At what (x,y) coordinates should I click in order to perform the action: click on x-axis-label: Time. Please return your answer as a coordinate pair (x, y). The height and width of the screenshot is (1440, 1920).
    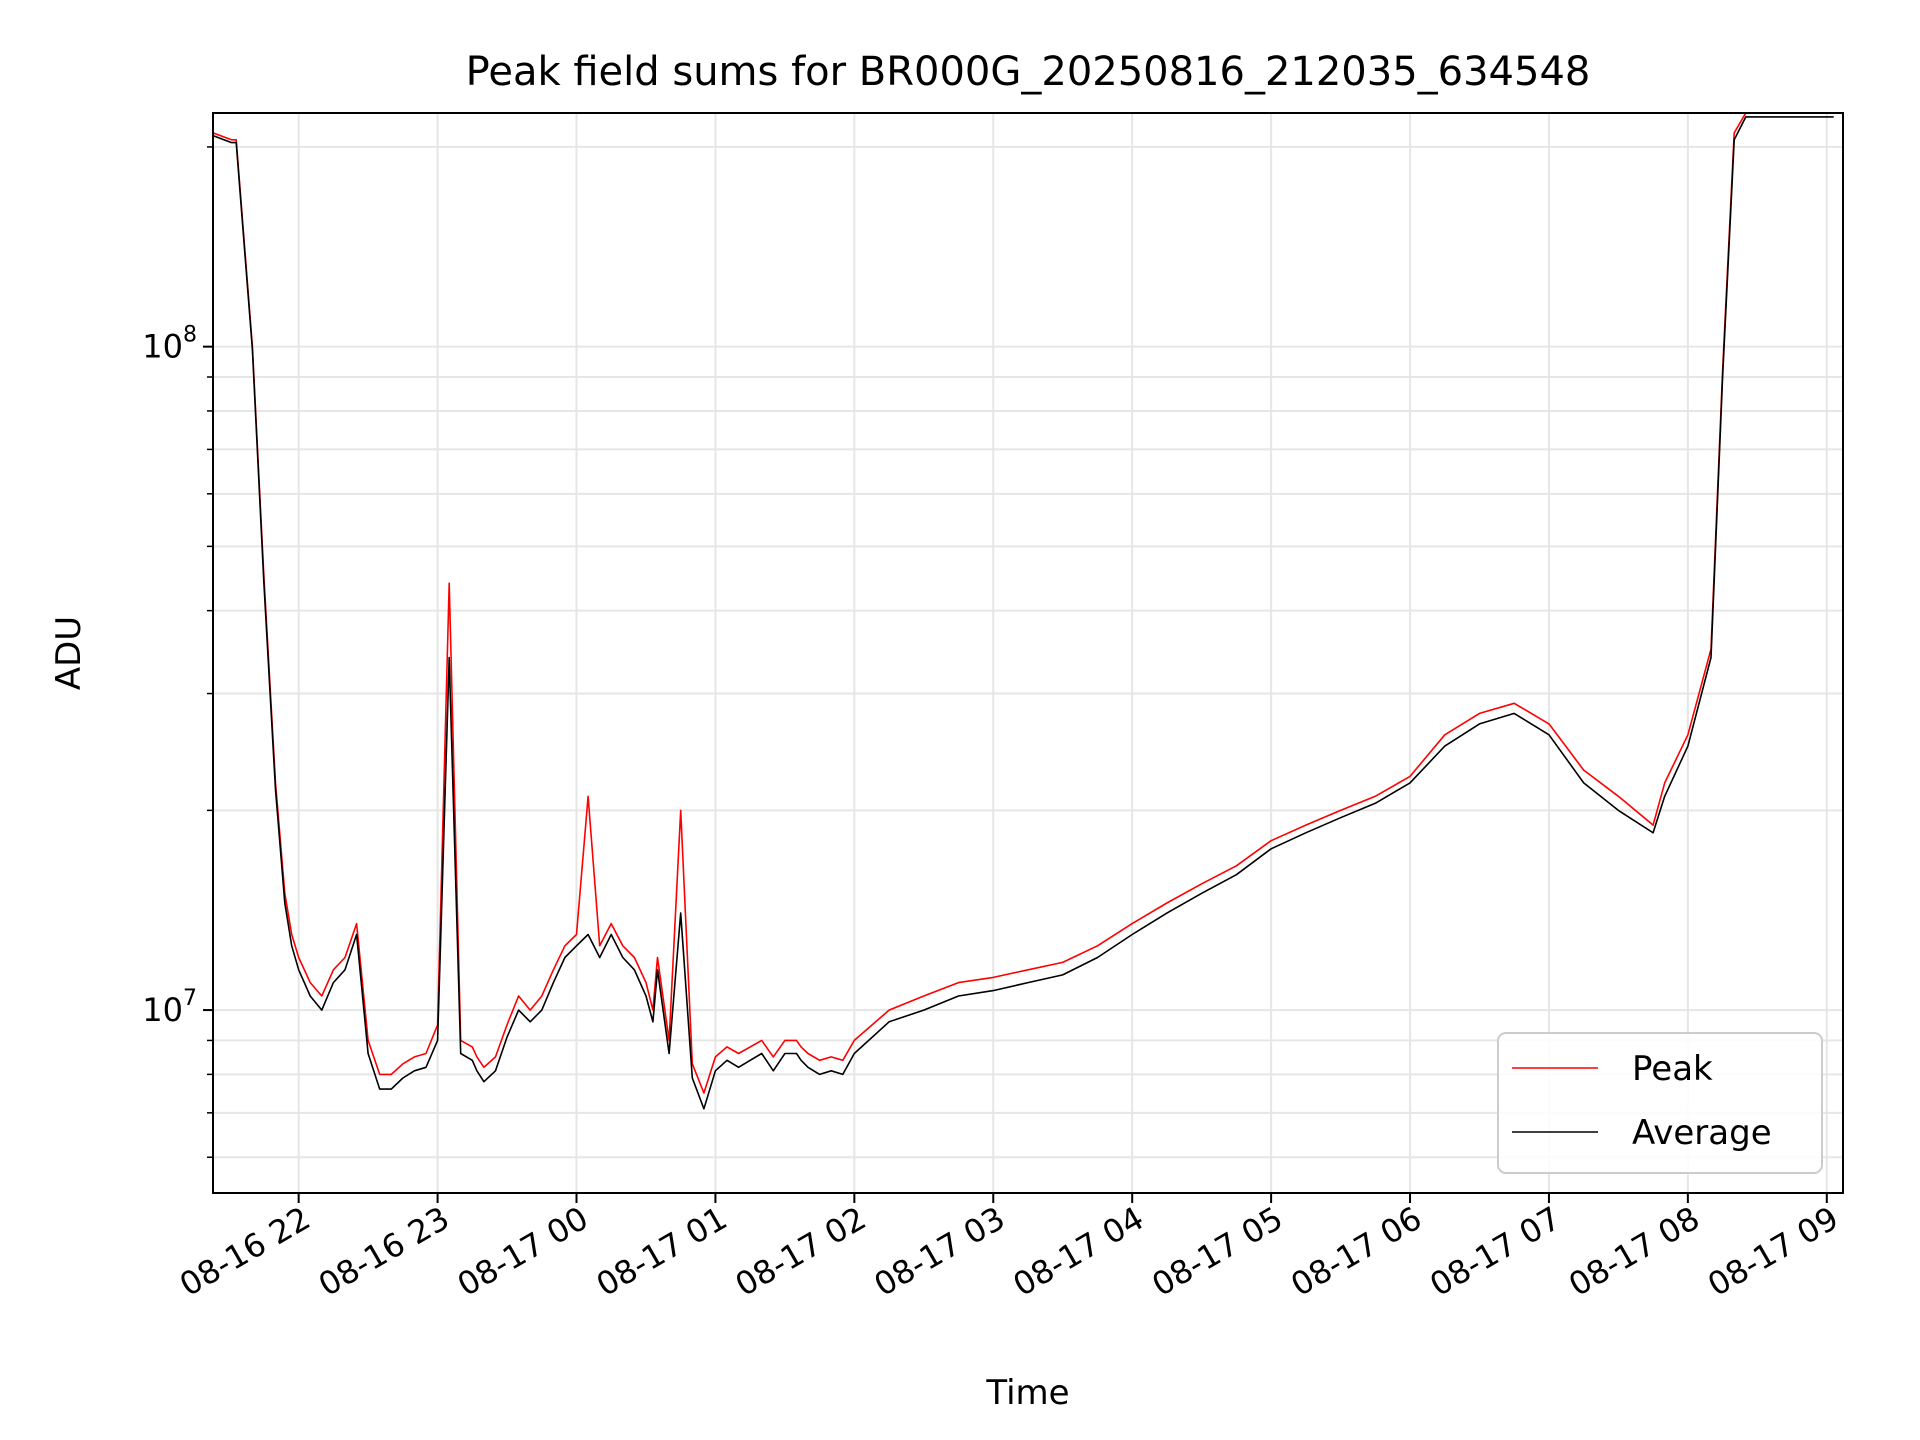
    Looking at the image, I should click on (1027, 1393).